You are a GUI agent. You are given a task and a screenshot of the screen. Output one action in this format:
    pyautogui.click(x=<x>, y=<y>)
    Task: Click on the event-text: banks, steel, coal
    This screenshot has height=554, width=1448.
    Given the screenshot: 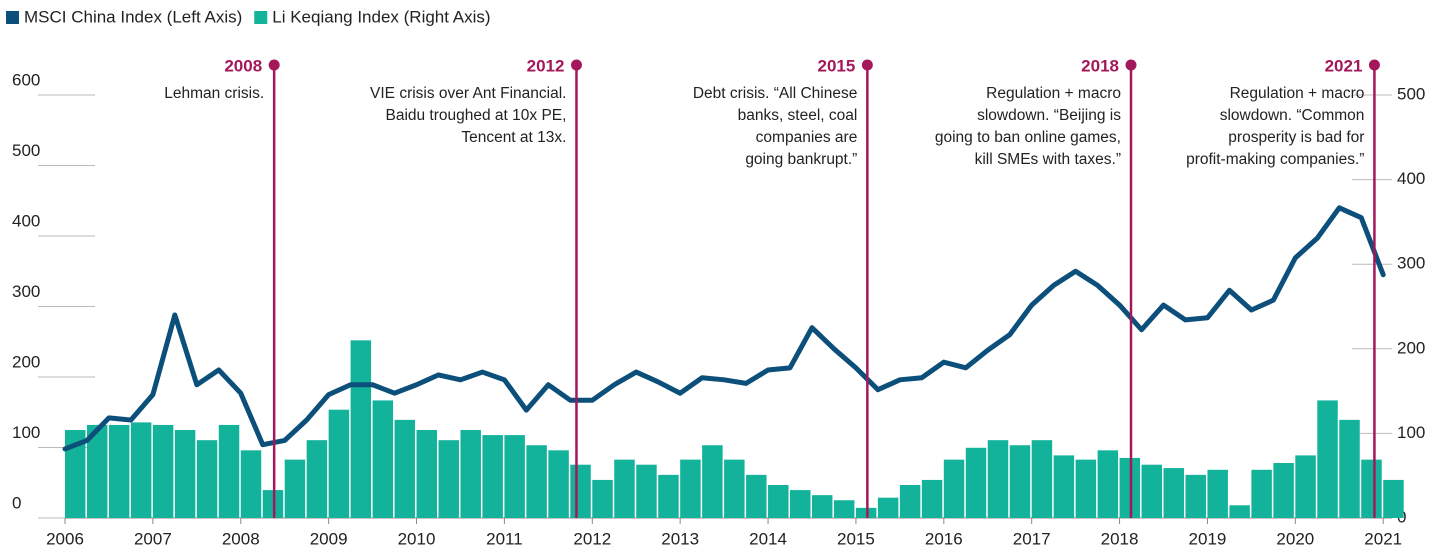 What is the action you would take?
    pyautogui.click(x=798, y=115)
    